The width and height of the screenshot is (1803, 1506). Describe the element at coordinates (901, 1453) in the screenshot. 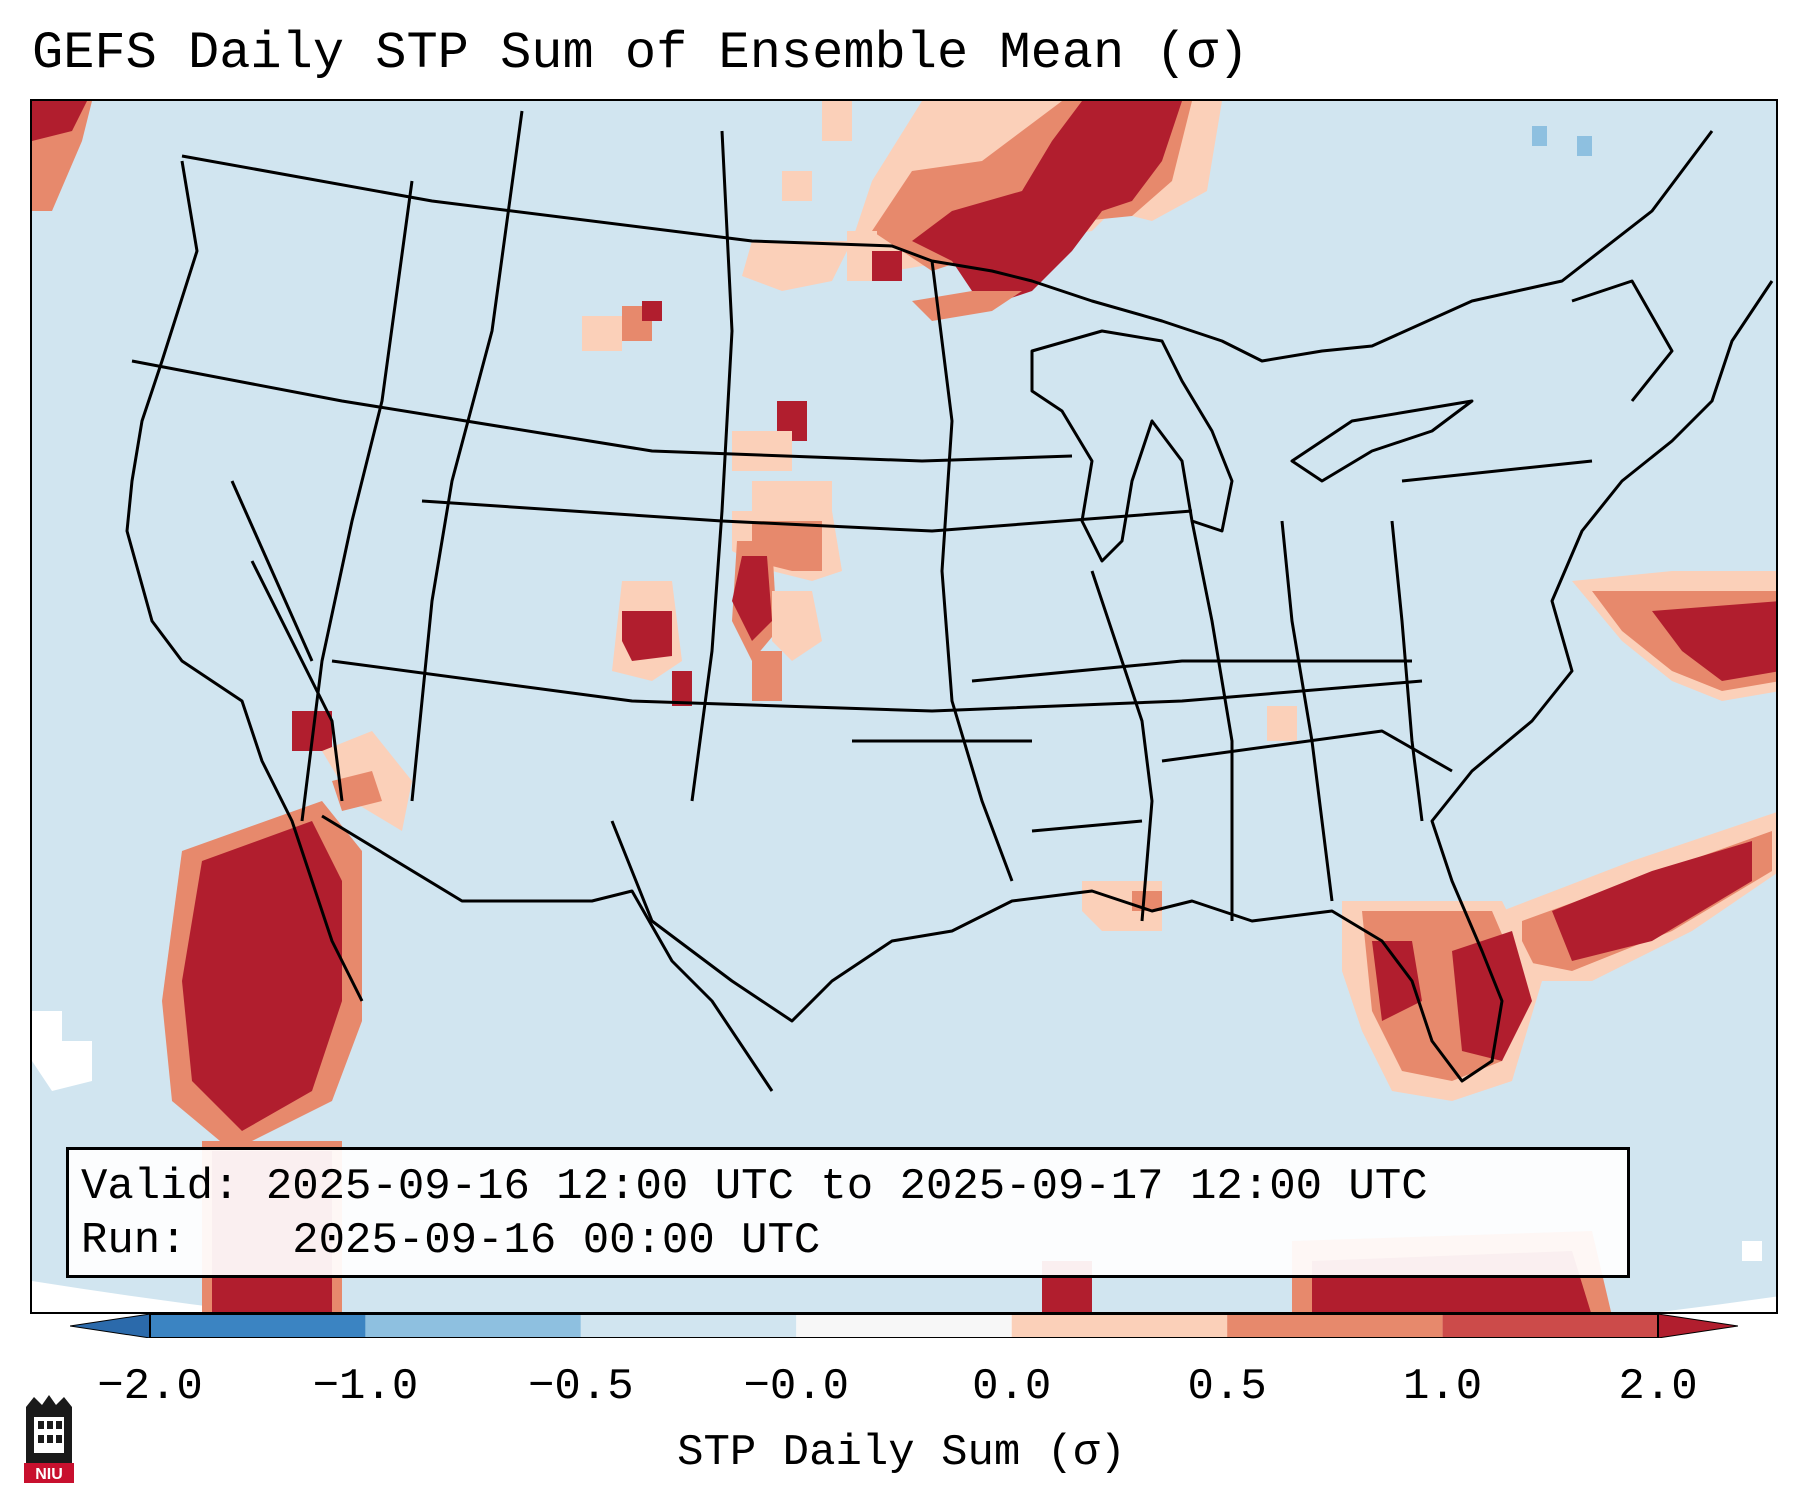

I see `colorbar-label: STP Daily Sum (σ)` at that location.